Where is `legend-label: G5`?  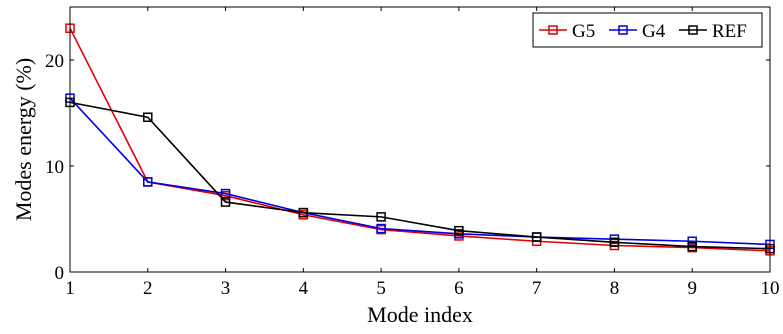 legend-label: G5 is located at coordinates (583, 31).